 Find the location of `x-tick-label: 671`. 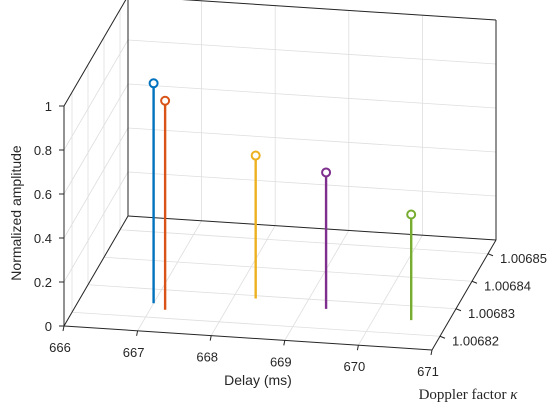

x-tick-label: 671 is located at coordinates (428, 371).